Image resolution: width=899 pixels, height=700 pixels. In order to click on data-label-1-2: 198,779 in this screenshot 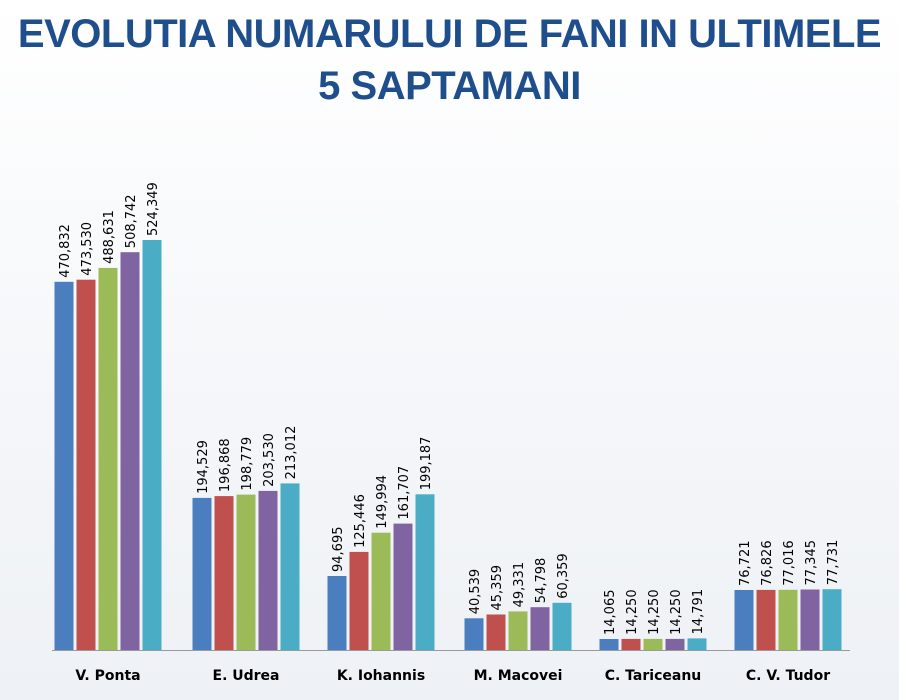, I will do `click(247, 464)`.